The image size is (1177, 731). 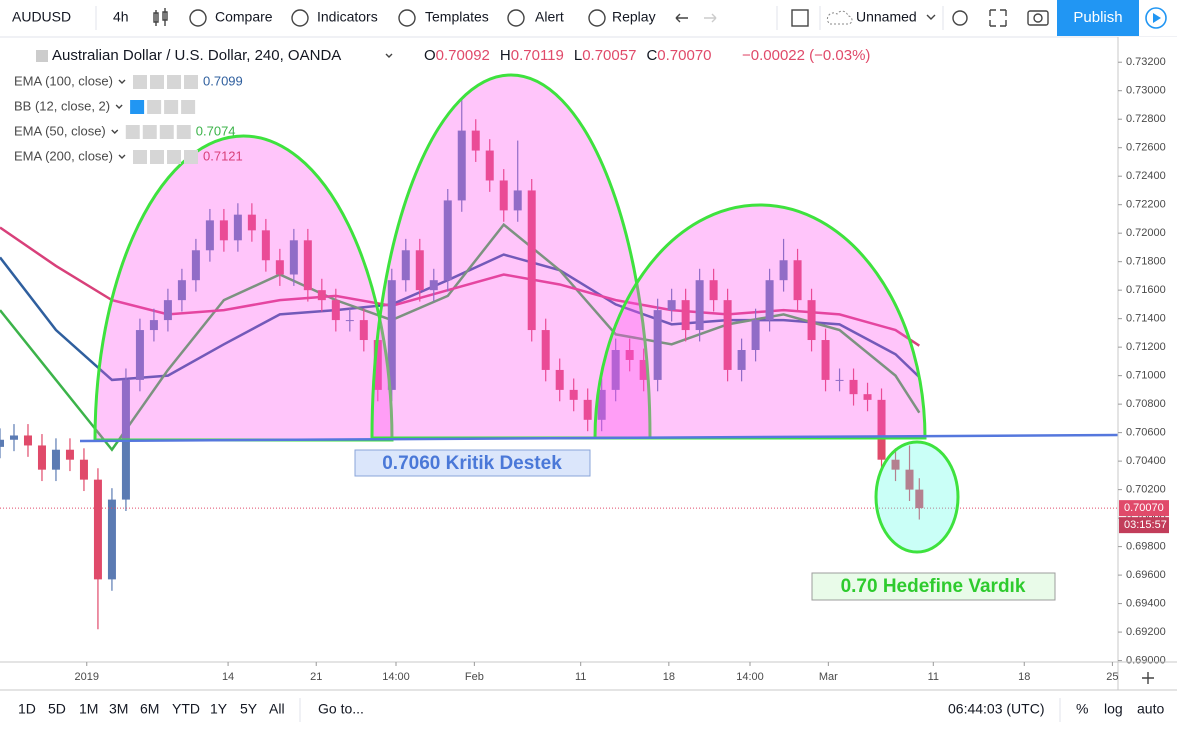 What do you see at coordinates (42, 56) in the screenshot?
I see `symbol-logo` at bounding box center [42, 56].